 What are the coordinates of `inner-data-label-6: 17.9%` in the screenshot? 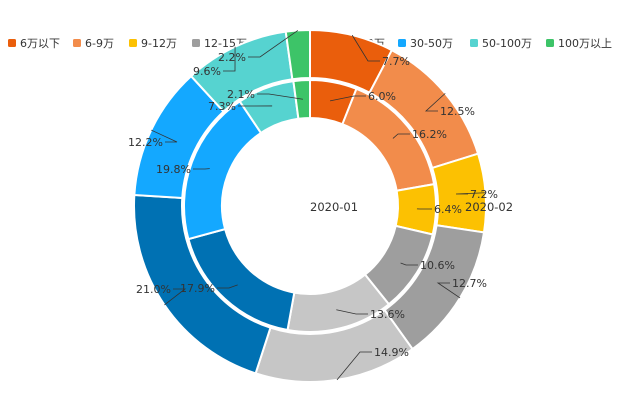 It's located at (197, 288).